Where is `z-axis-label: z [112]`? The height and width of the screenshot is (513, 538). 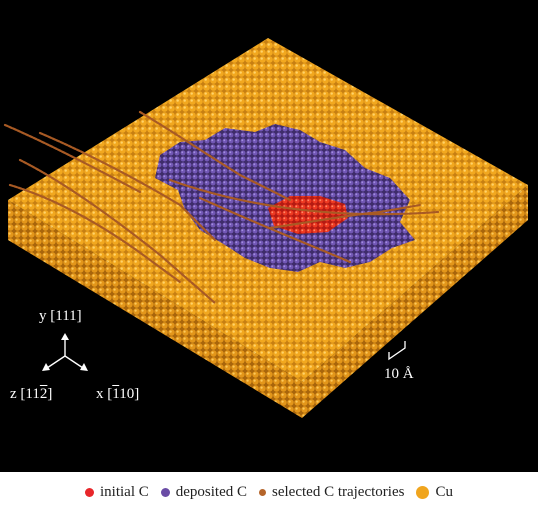 z-axis-label: z [112] is located at coordinates (31, 394).